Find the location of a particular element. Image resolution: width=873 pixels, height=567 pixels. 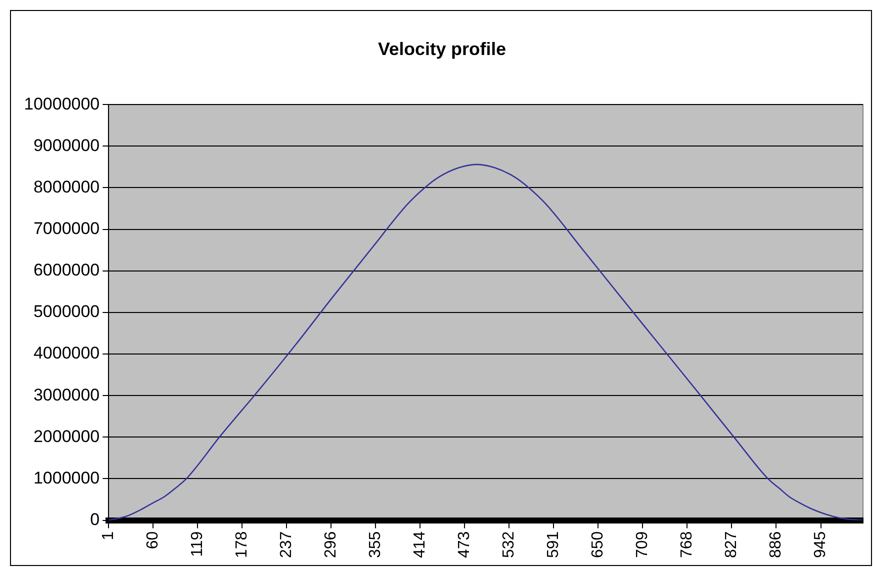

x-tick-label: 355 is located at coordinates (375, 544).